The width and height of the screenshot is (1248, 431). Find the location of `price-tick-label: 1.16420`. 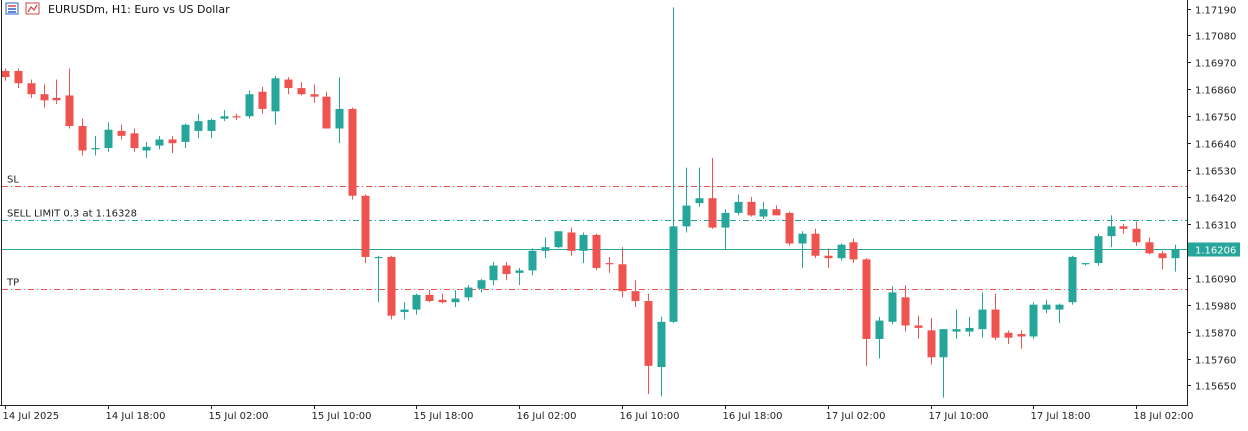

price-tick-label: 1.16420 is located at coordinates (1215, 199).